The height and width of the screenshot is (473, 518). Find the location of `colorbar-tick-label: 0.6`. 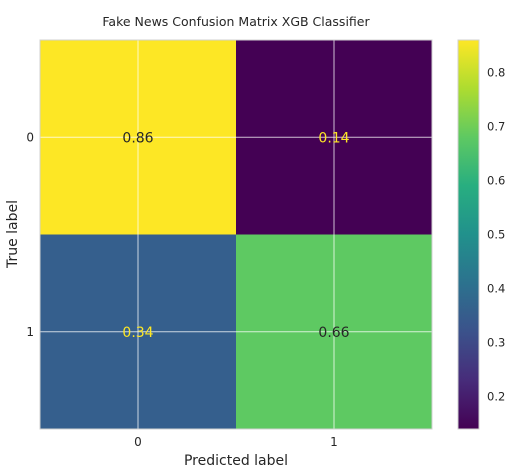

colorbar-tick-label: 0.6 is located at coordinates (496, 180).